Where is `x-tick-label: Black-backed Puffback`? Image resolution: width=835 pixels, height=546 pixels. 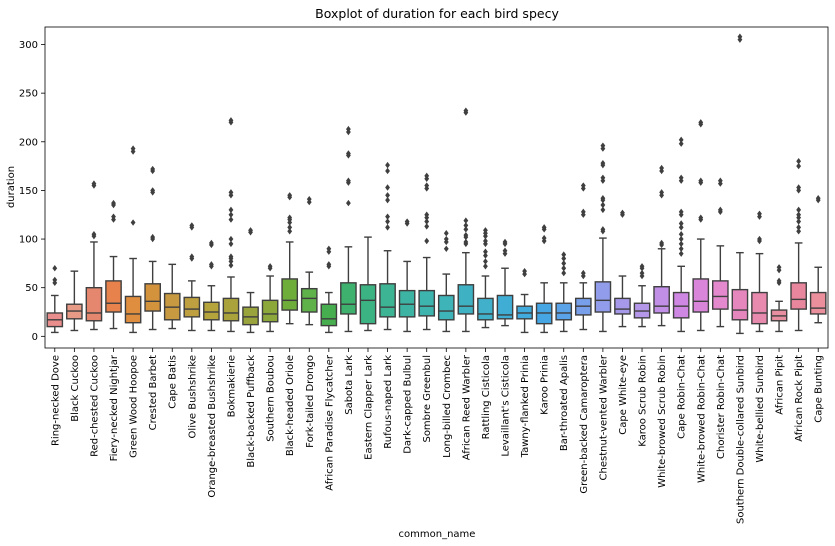 x-tick-label: Black-backed Puffback is located at coordinates (251, 411).